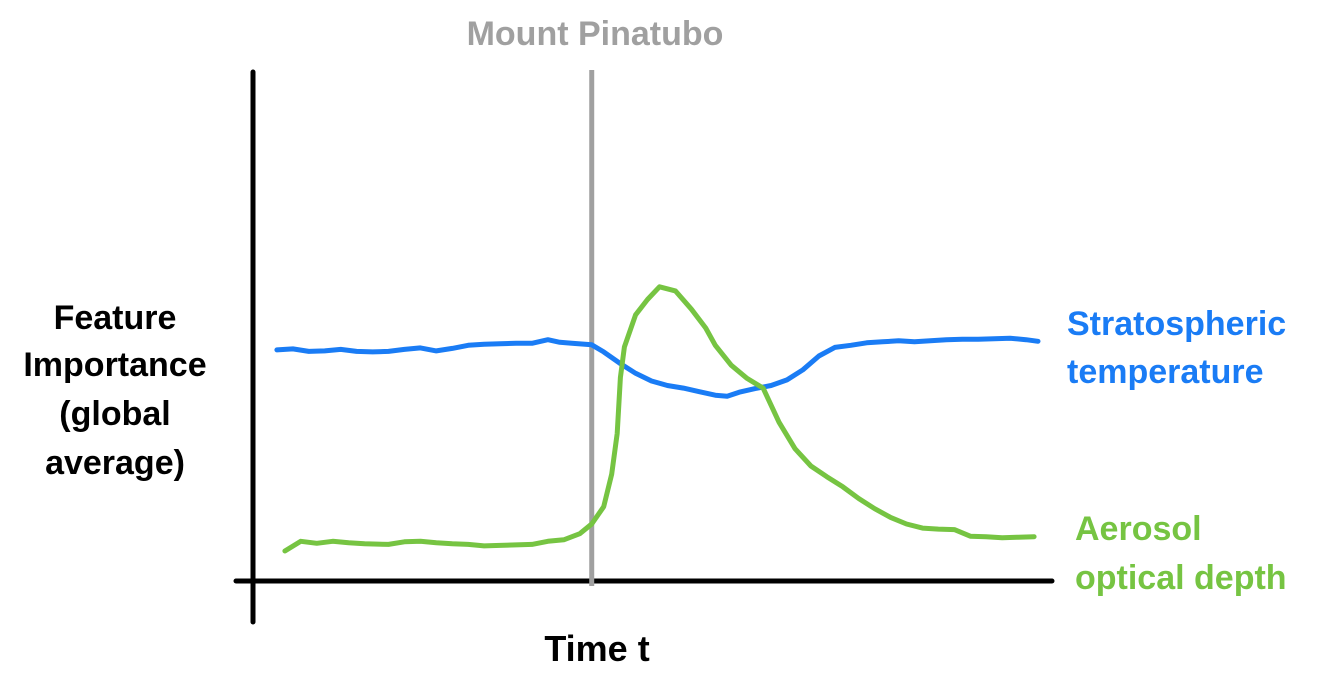  I want to click on legend-stratospheric-temperature: Stratospheric temperature, so click(1176, 348).